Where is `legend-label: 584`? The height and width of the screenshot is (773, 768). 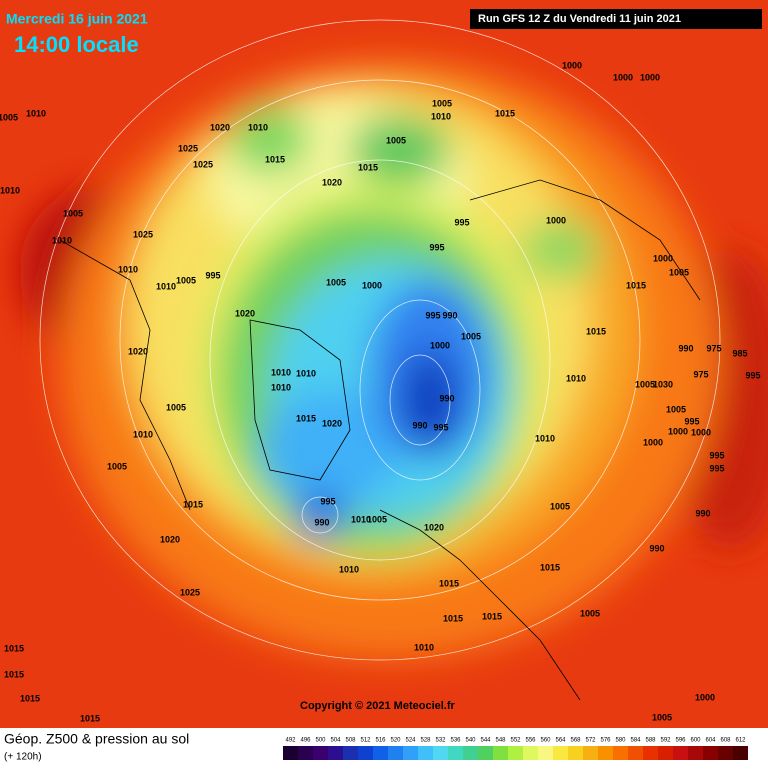 legend-label: 584 is located at coordinates (635, 741).